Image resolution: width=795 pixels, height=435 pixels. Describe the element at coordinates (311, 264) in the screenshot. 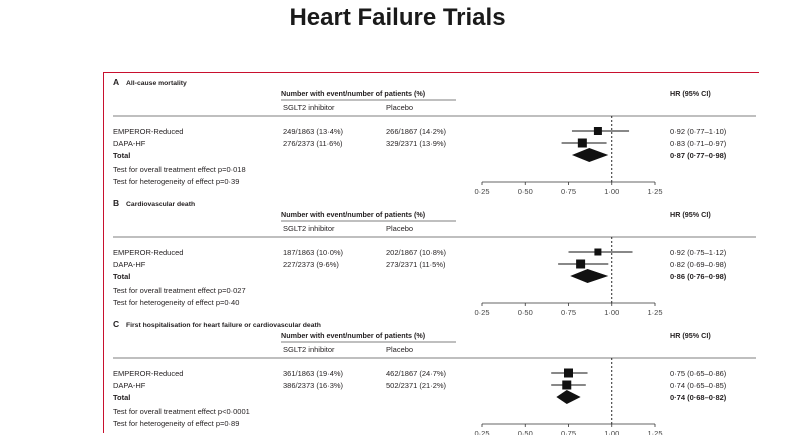

I see `sglt2-events: 227/2373 (9·6%)` at that location.